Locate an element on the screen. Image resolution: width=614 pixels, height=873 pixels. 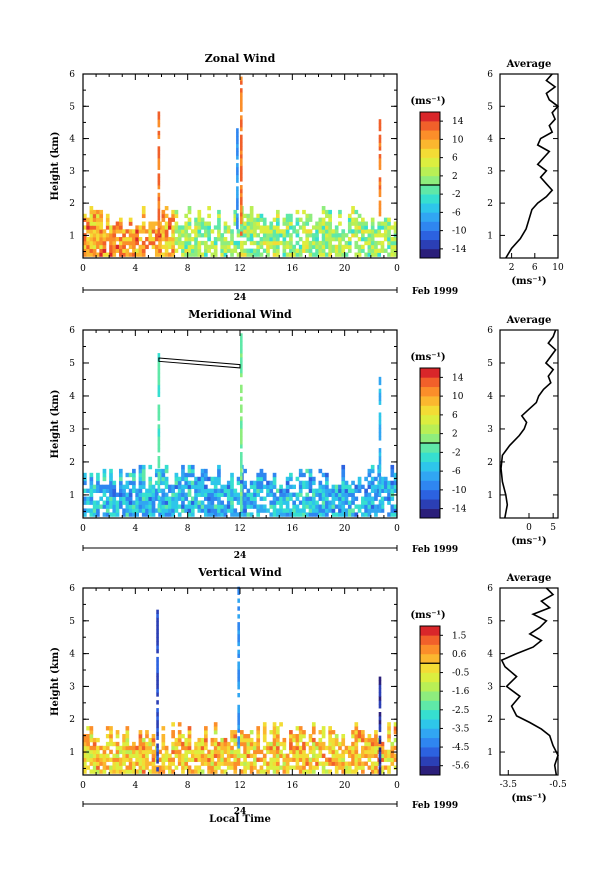
profile-panel is located at coordinates (529, 166).